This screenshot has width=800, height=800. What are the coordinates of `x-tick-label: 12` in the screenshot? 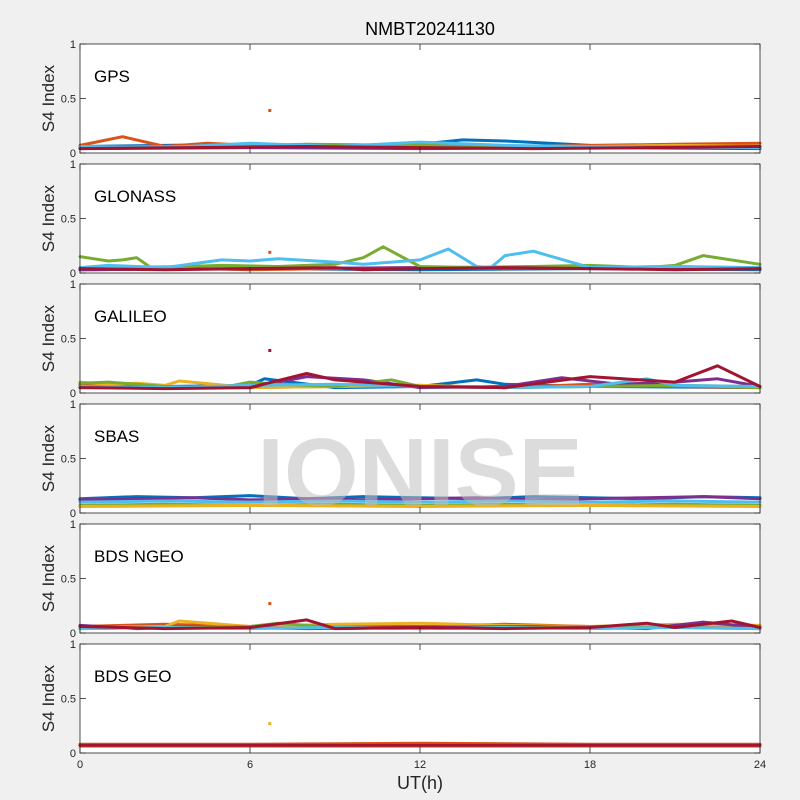 It's located at (420, 765).